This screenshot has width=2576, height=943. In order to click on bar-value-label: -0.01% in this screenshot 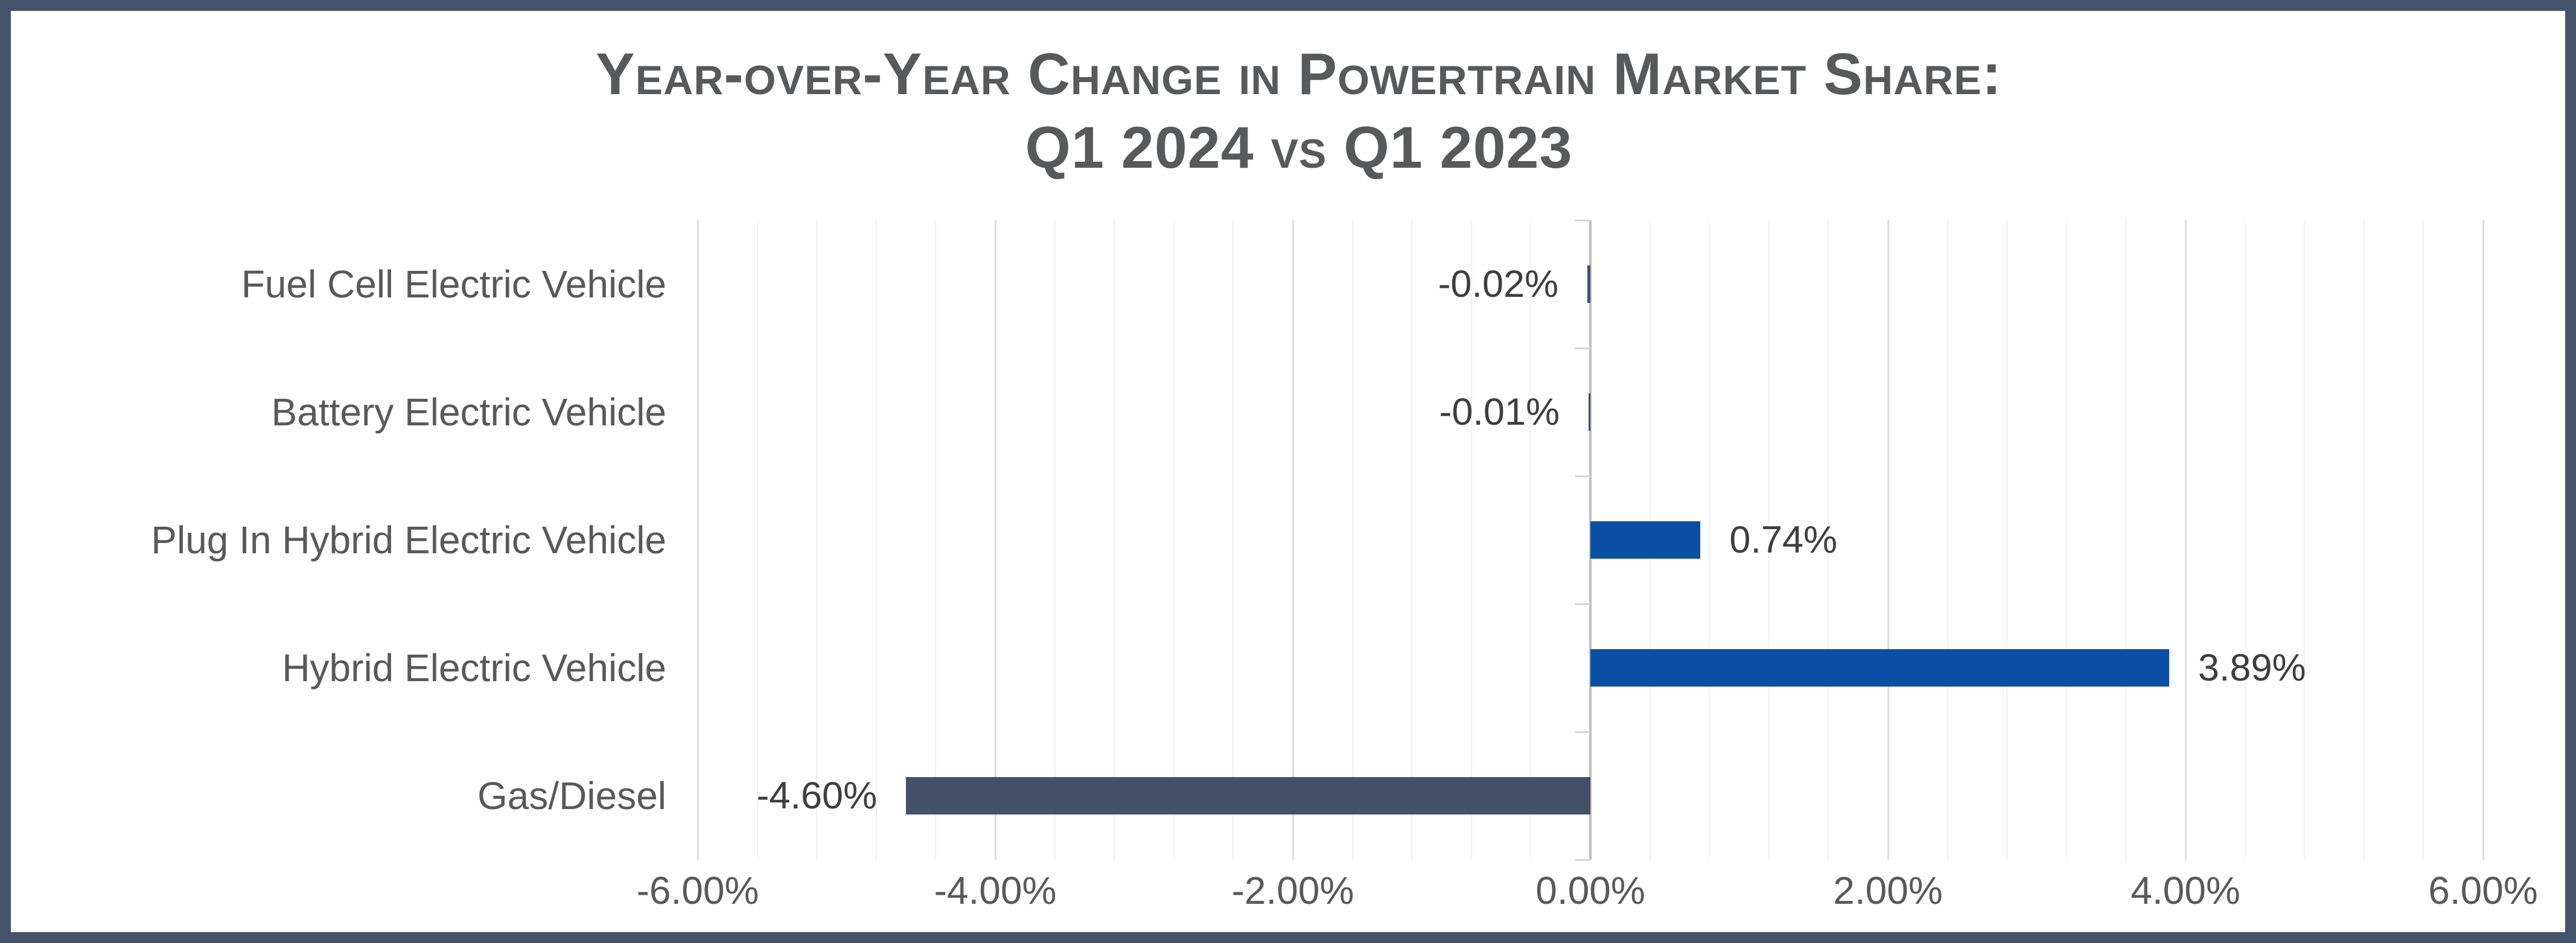, I will do `click(1499, 412)`.